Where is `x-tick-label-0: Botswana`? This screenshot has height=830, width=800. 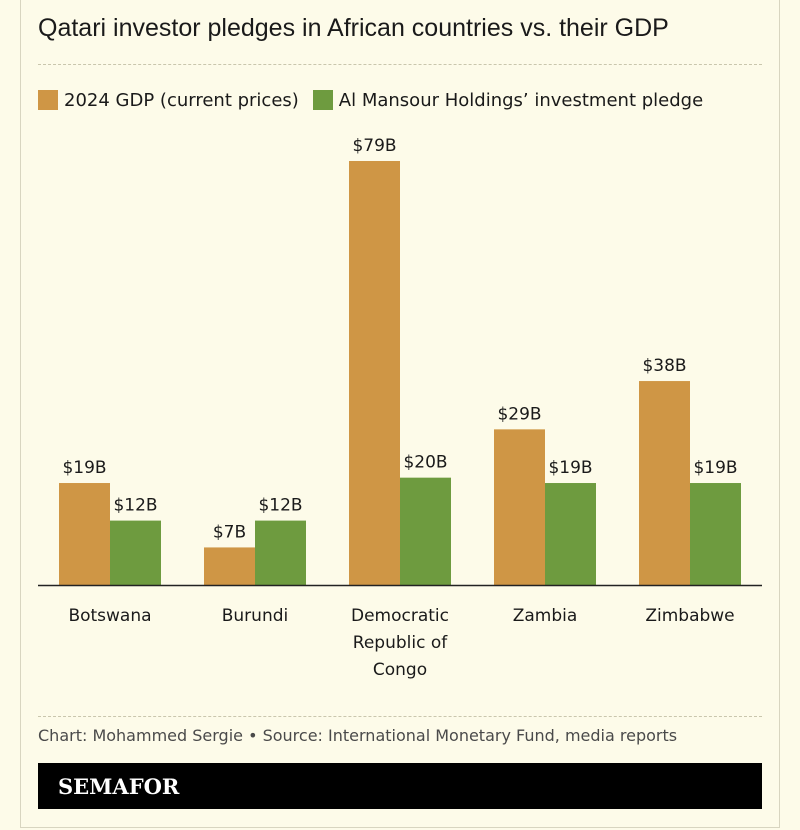
x-tick-label-0: Botswana is located at coordinates (109, 616).